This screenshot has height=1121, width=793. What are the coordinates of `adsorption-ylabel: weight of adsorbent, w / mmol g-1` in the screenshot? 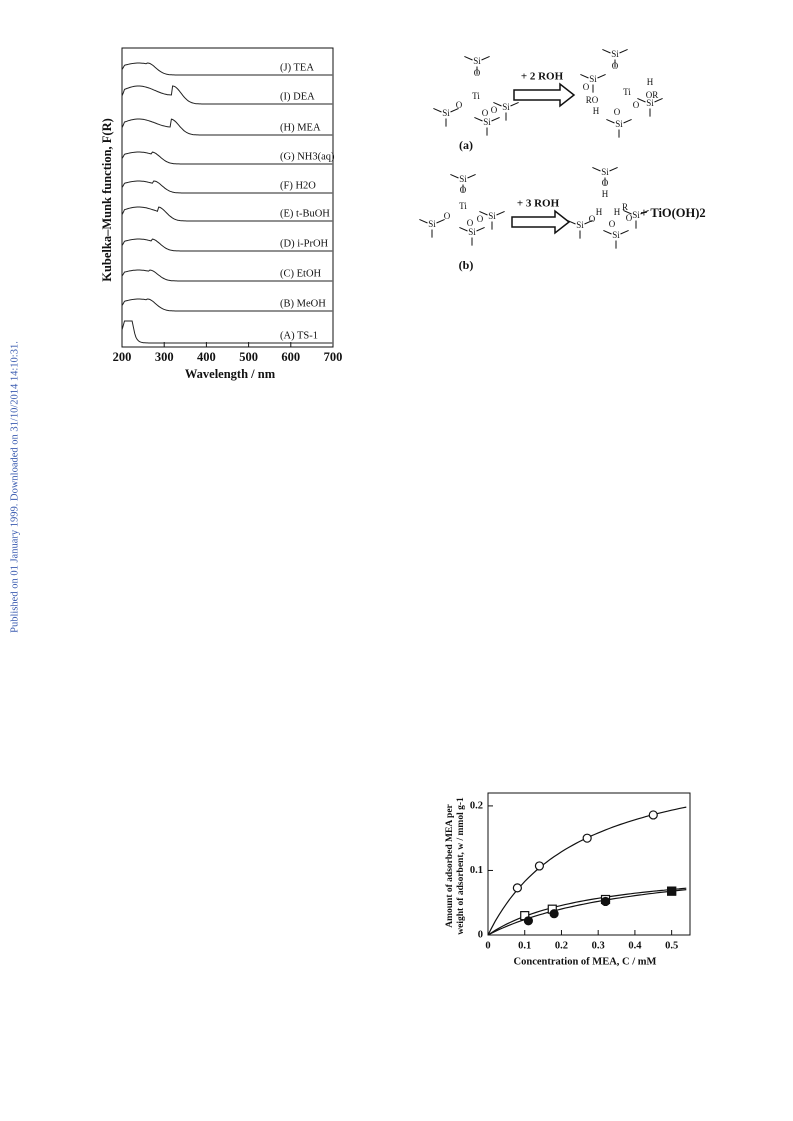 It's located at (461, 866).